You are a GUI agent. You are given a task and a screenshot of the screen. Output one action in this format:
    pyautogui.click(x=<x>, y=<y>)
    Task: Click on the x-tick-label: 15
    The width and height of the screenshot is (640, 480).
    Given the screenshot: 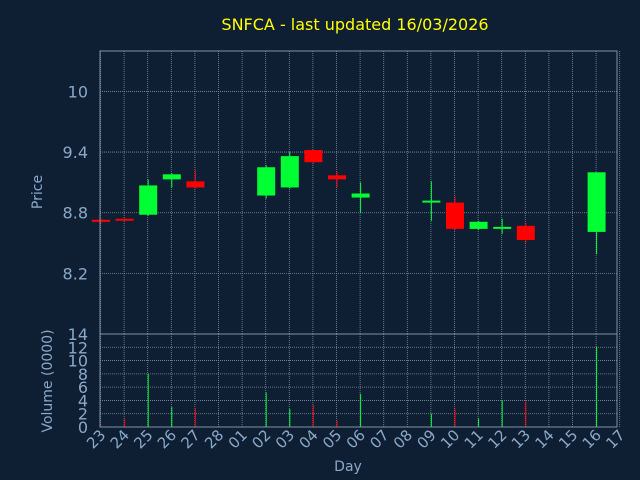 What is the action you would take?
    pyautogui.click(x=568, y=439)
    